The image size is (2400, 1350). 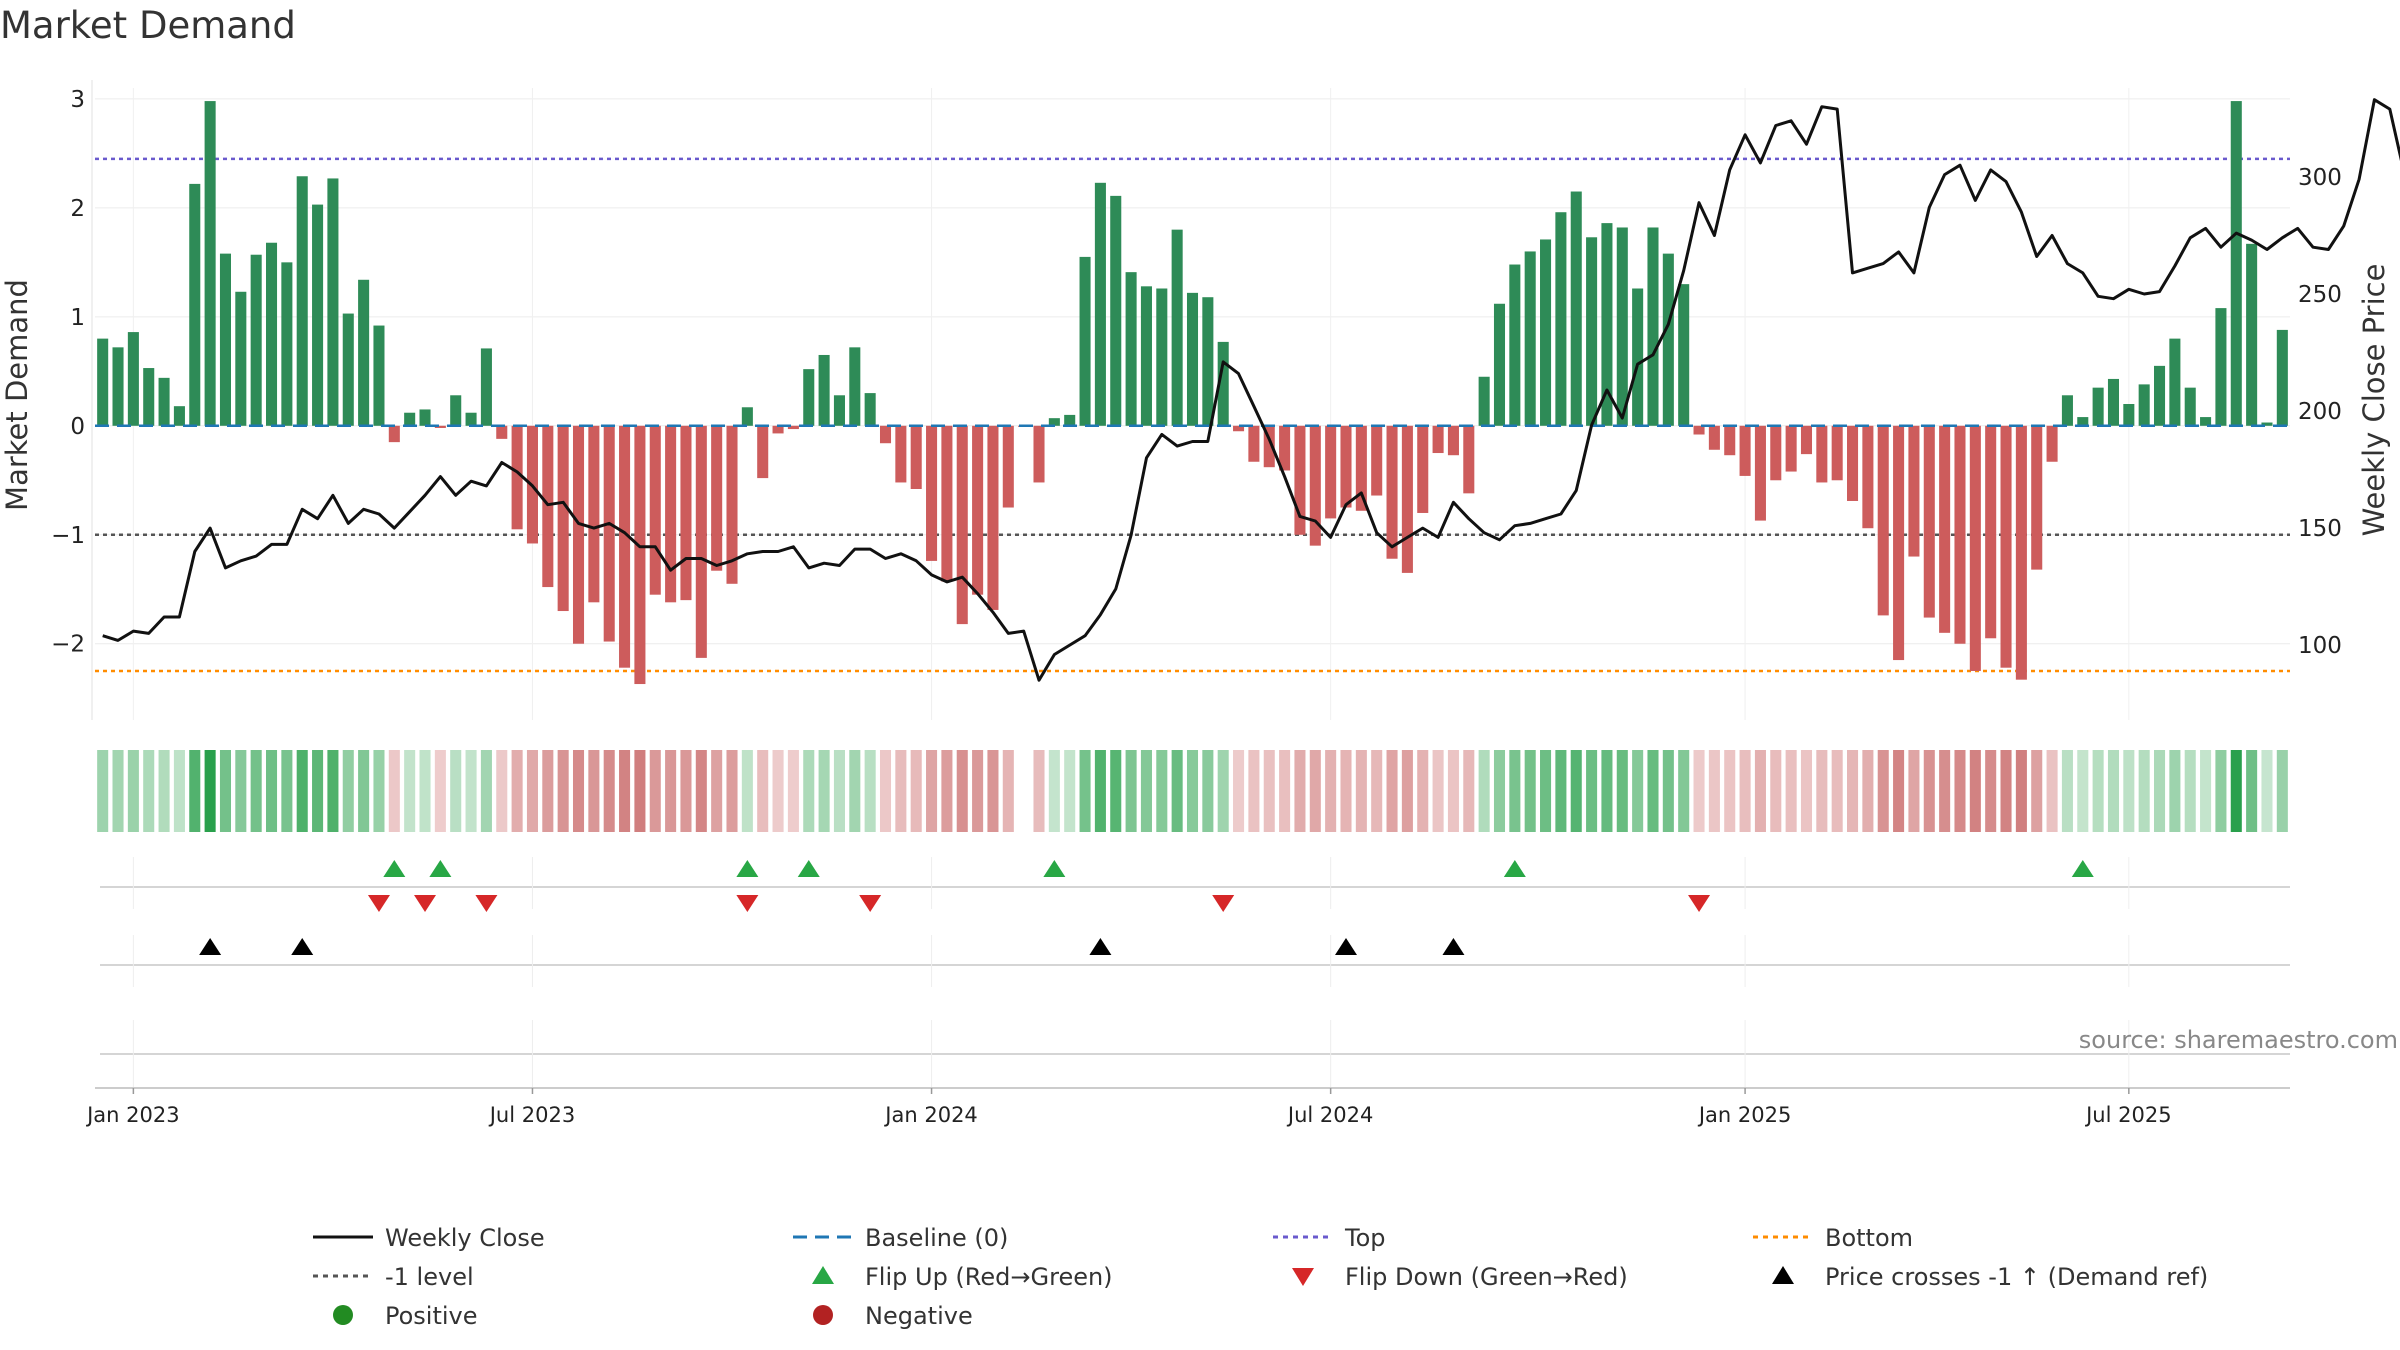 I want to click on y-tick-label-left: −1, so click(x=68, y=536).